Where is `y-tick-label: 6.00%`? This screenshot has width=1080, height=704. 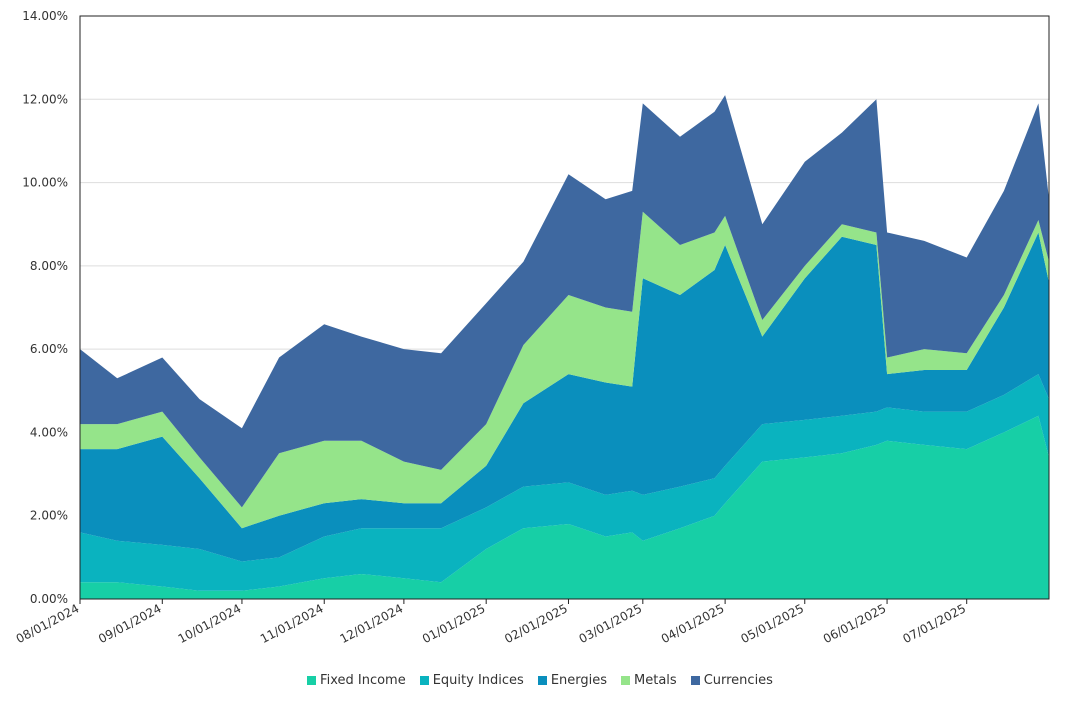
y-tick-label: 6.00% is located at coordinates (49, 349).